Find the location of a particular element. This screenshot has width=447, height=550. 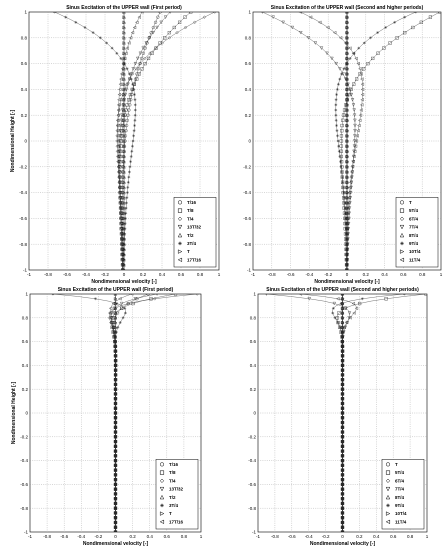

legend-label: 17T/16 is located at coordinates (194, 259).